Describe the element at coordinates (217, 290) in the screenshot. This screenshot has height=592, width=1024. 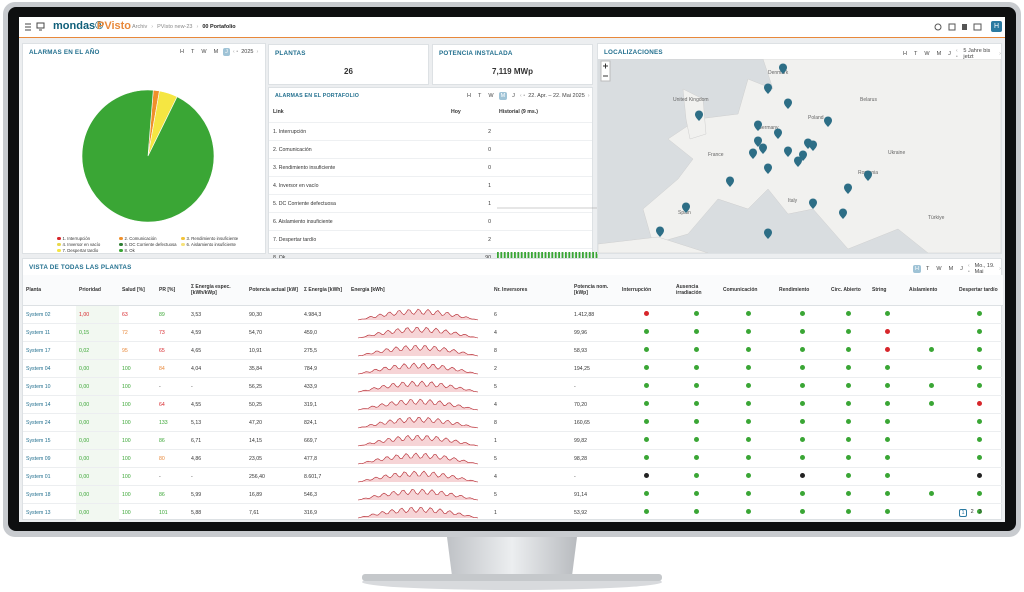
I see `column-header: Σ Energía espec. [kWh/kWp]` at that location.